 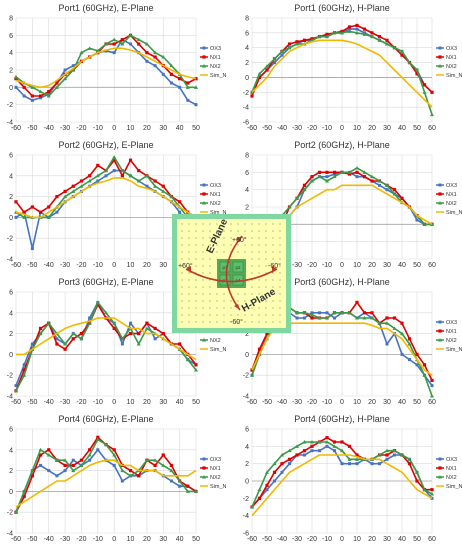 What do you see at coordinates (417, 265) in the screenshot?
I see `x-tick-label: 50` at bounding box center [417, 265].